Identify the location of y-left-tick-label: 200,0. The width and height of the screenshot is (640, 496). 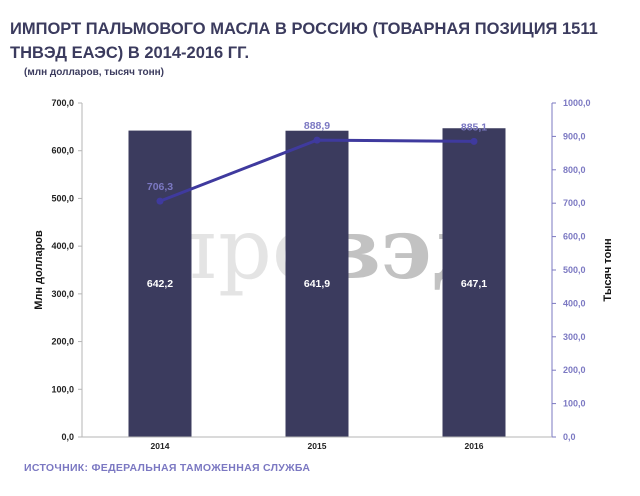
(62, 342).